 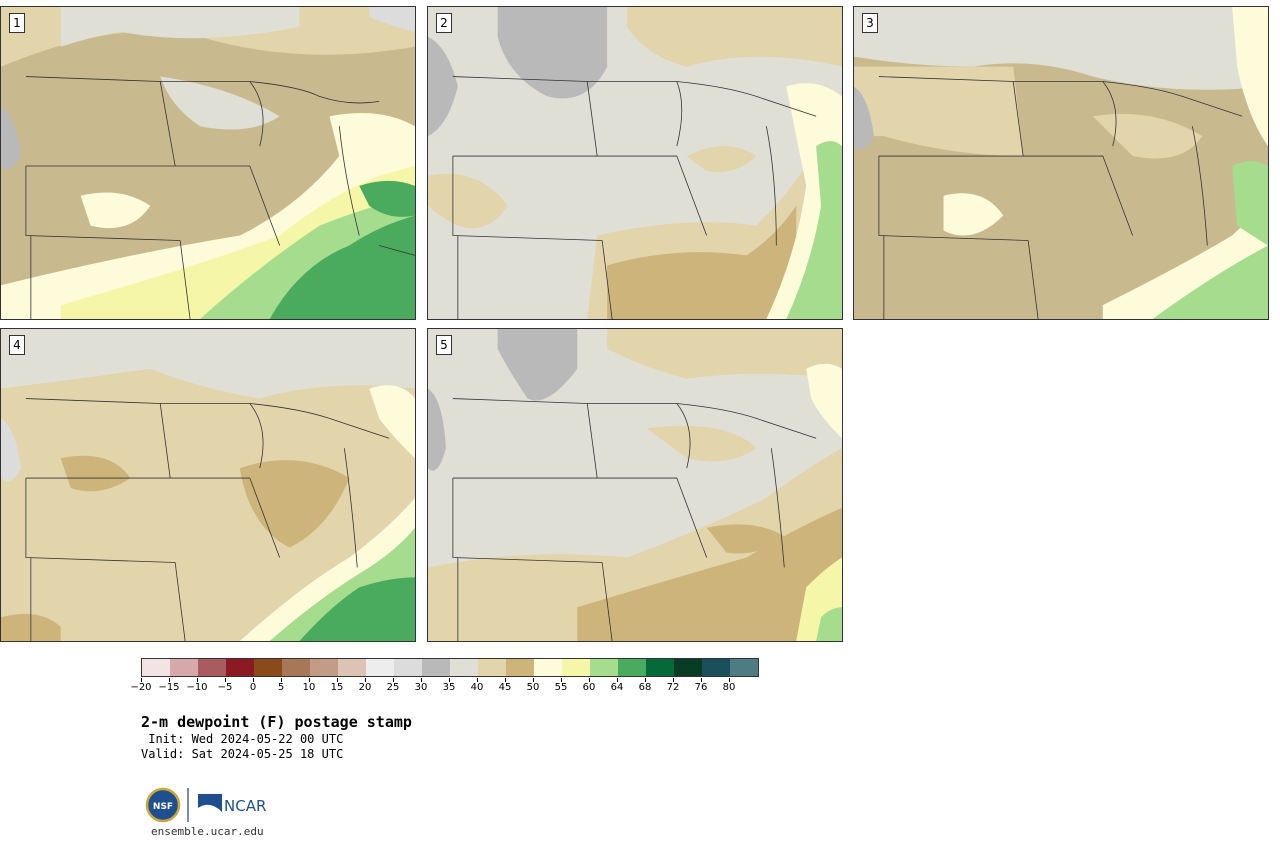 I want to click on colorbar-tick-label: 80, so click(x=729, y=687).